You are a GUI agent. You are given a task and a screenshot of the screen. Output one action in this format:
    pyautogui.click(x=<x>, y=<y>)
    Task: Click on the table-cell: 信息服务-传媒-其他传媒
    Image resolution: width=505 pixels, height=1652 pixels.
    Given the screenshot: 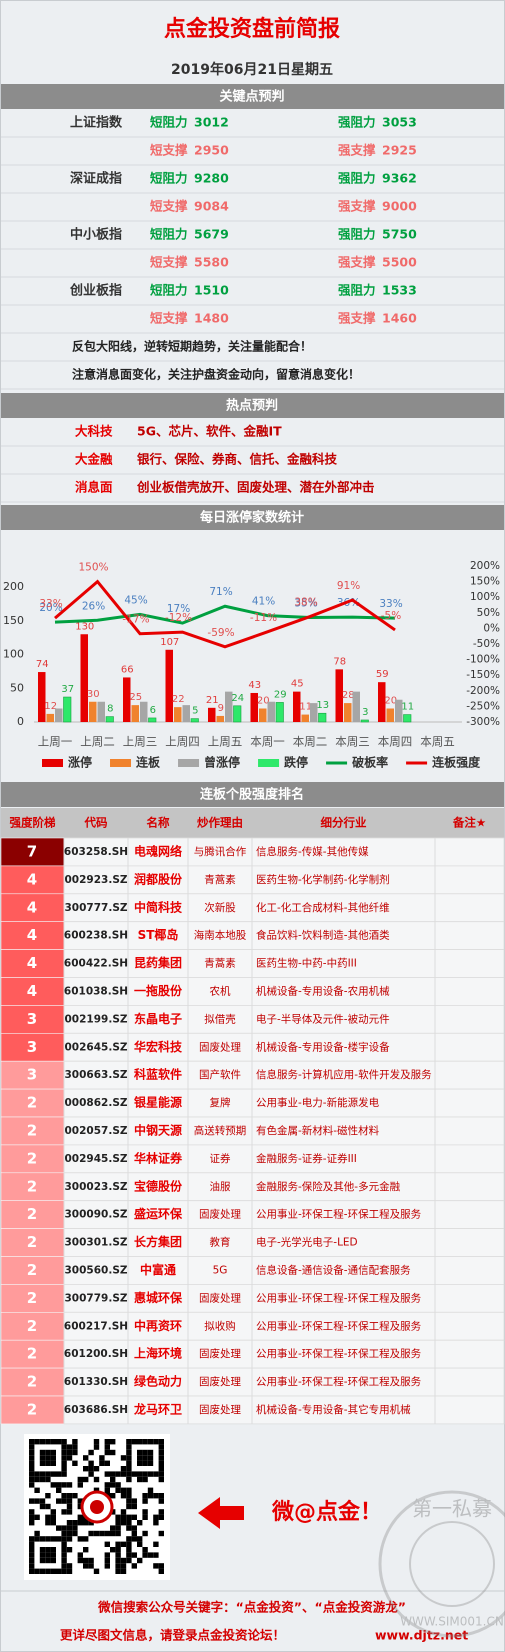 What is the action you would take?
    pyautogui.click(x=312, y=851)
    